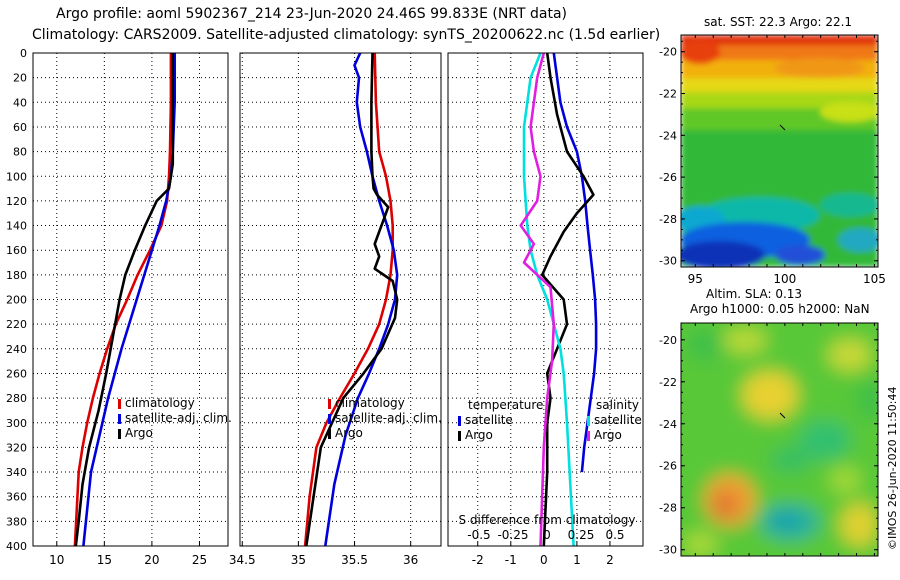  What do you see at coordinates (104, 560) in the screenshot?
I see `x-tick-label: 15` at bounding box center [104, 560].